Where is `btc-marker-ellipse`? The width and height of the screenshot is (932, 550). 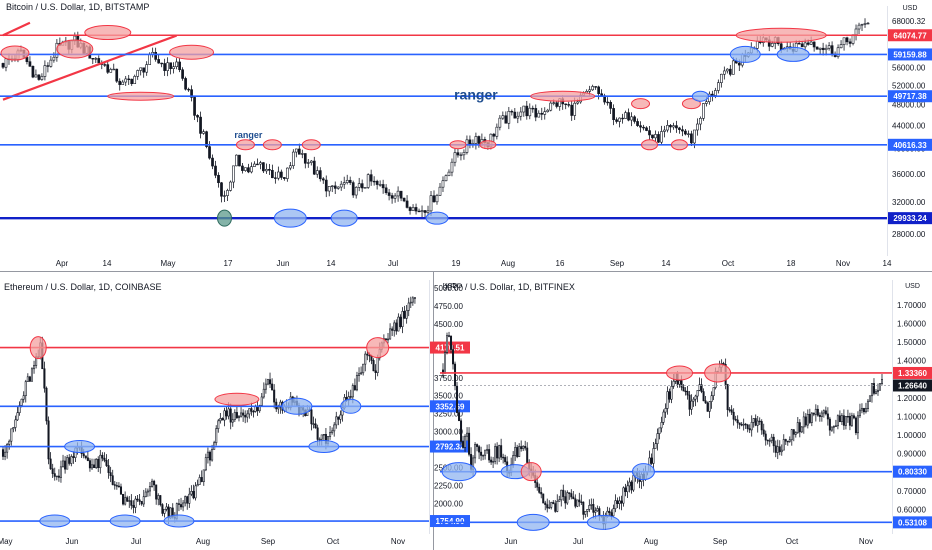 btc-marker-ellipse is located at coordinates (311, 145).